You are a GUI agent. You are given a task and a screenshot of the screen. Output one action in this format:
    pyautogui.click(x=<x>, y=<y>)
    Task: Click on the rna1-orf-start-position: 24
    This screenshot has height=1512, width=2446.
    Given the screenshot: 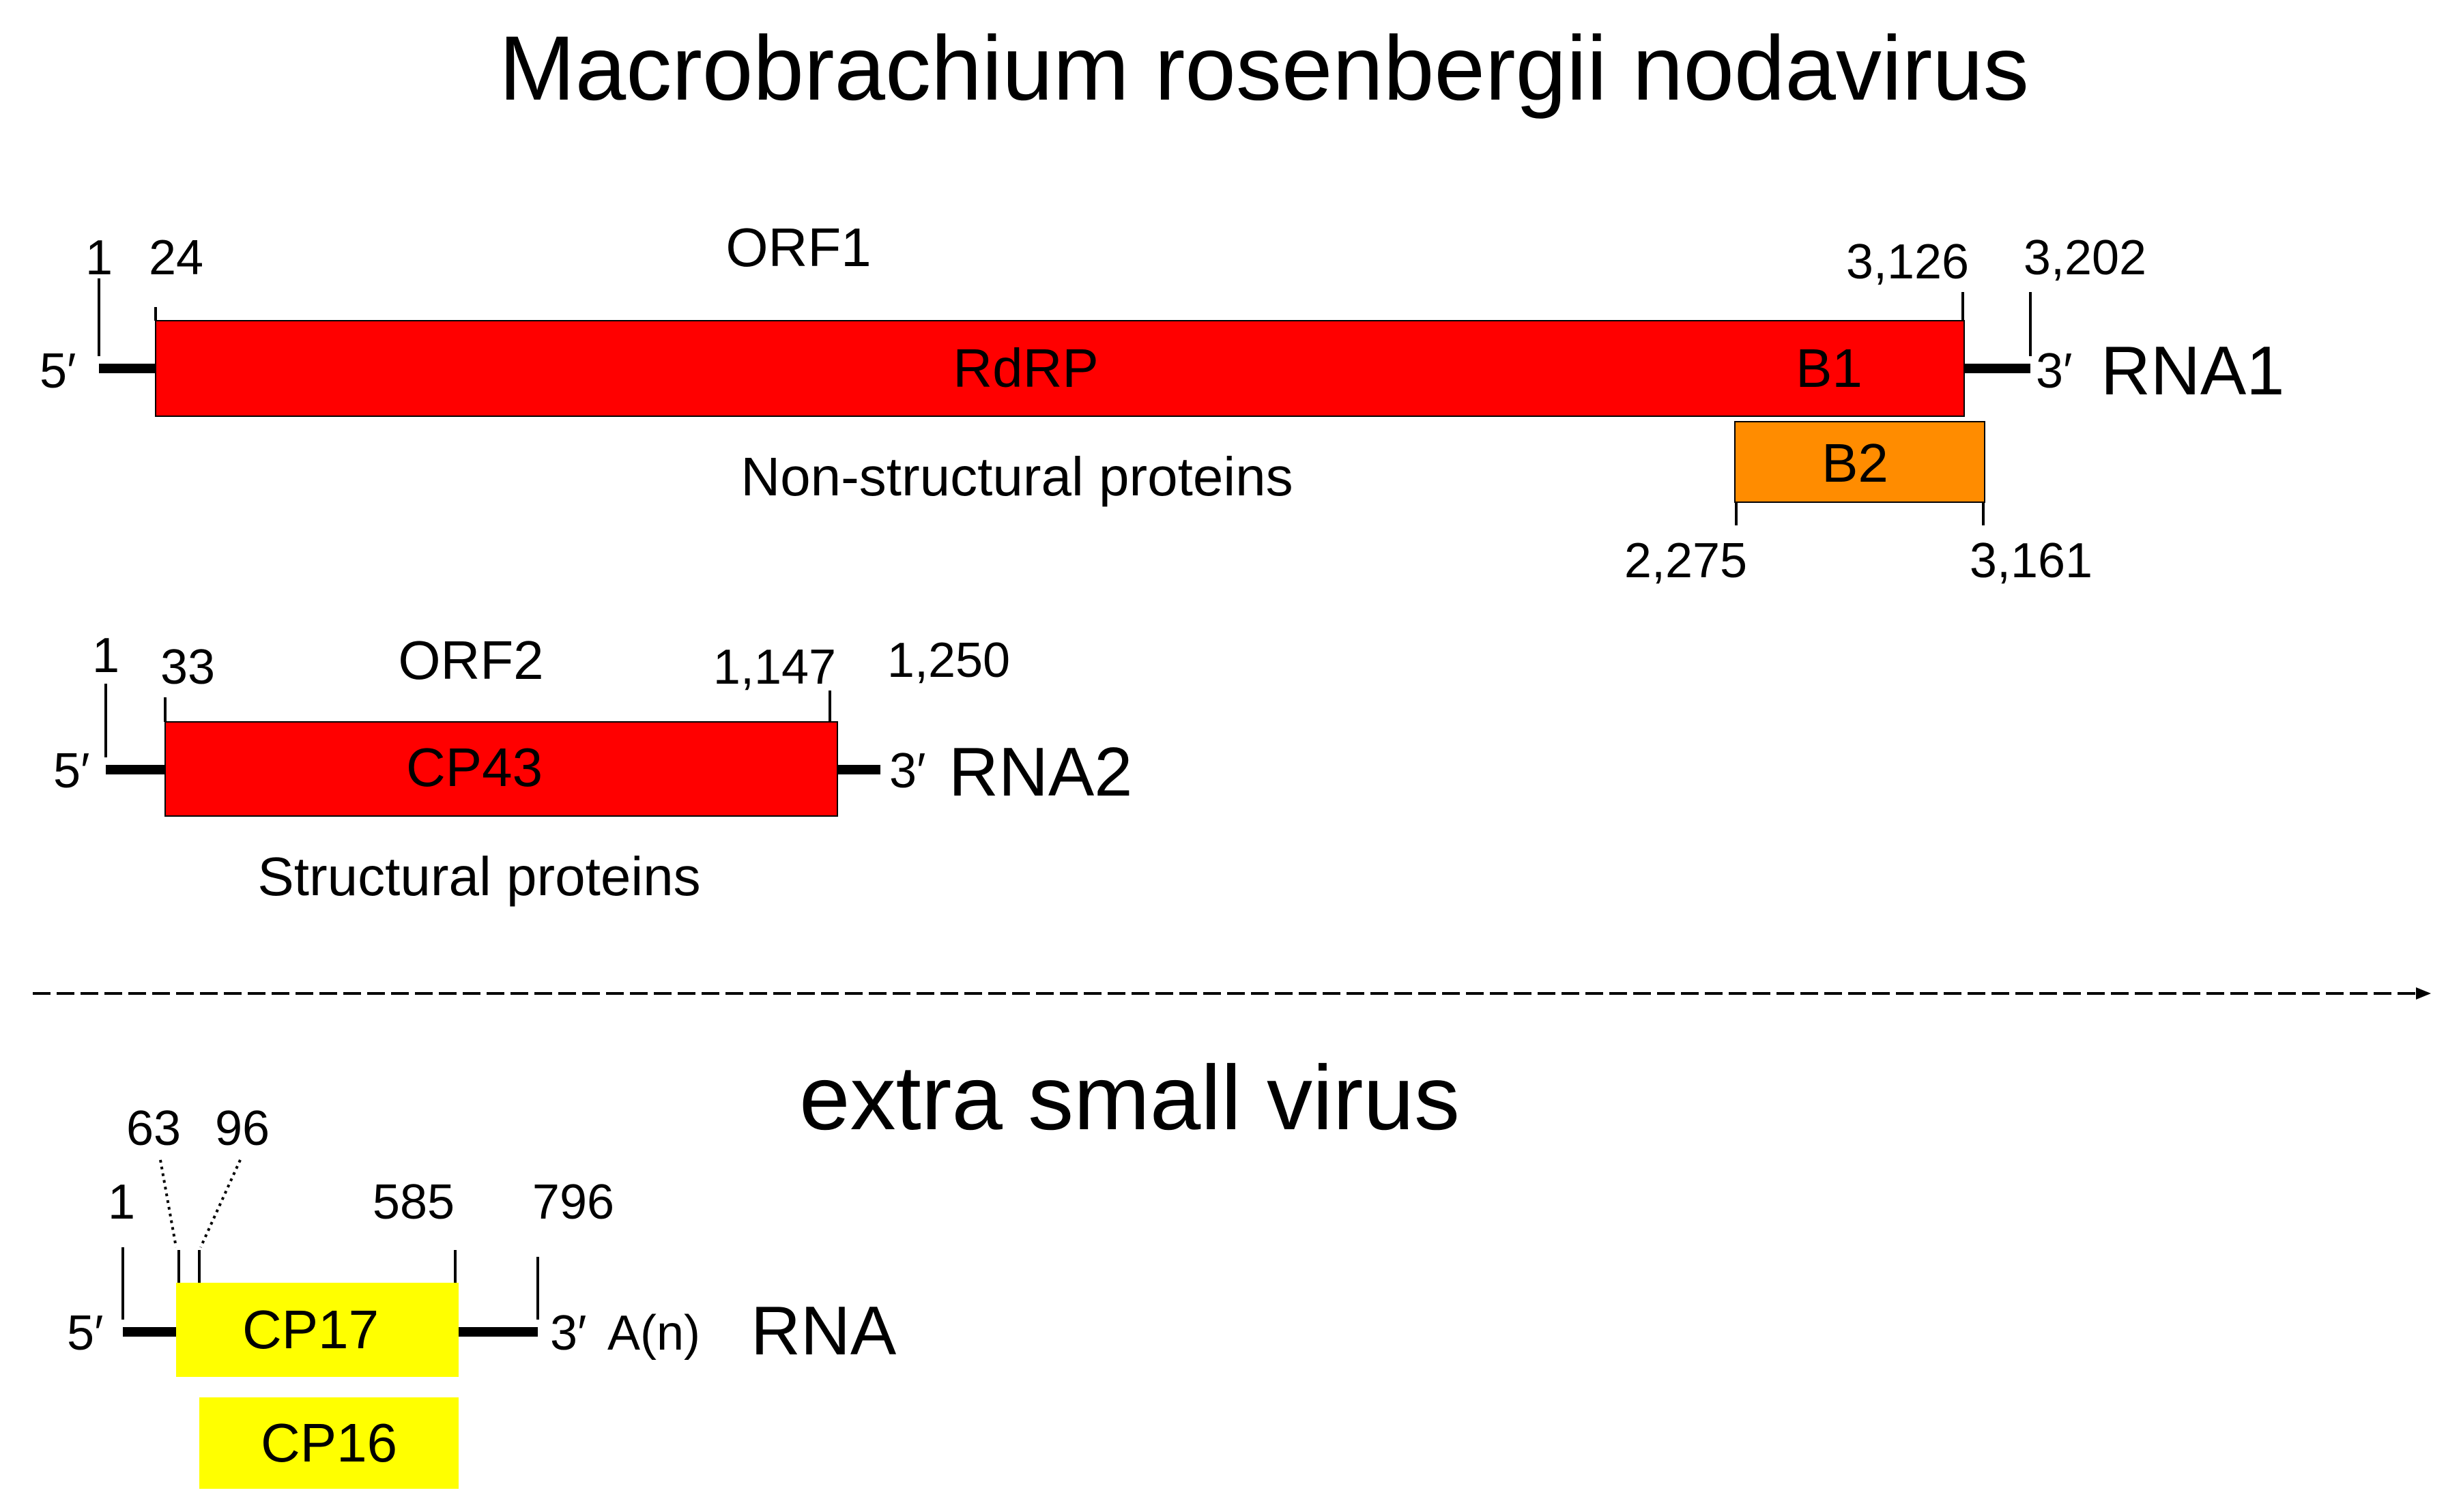 What is the action you would take?
    pyautogui.click(x=176, y=258)
    